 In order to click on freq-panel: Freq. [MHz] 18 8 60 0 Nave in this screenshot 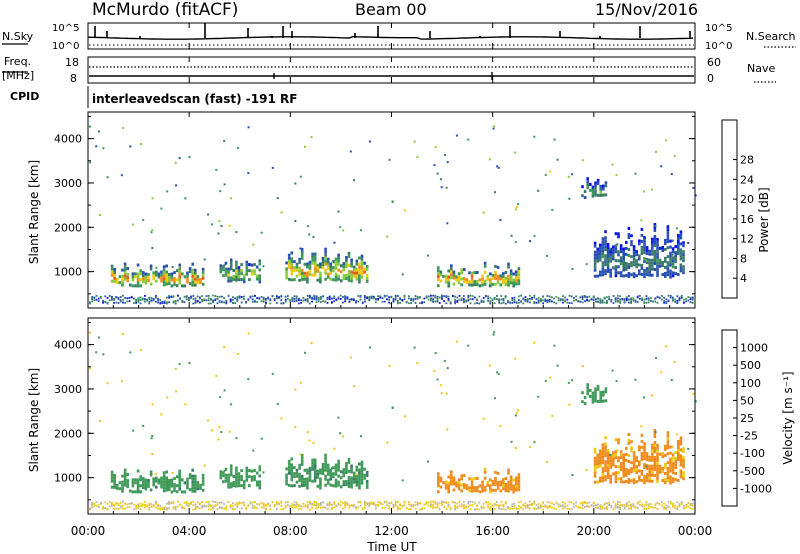, I will do `click(389, 70)`.